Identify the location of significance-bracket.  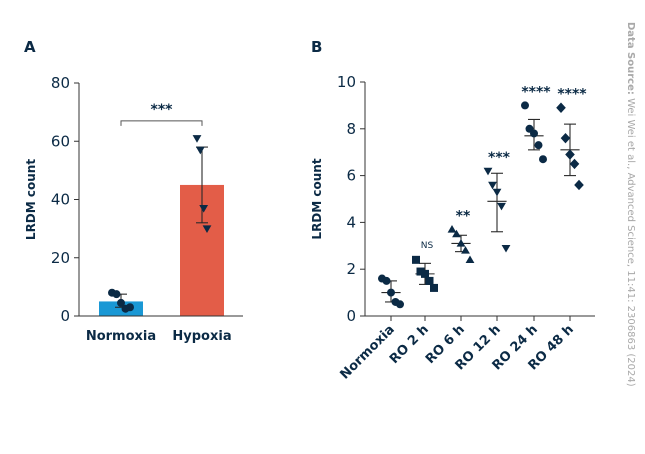
(161, 123).